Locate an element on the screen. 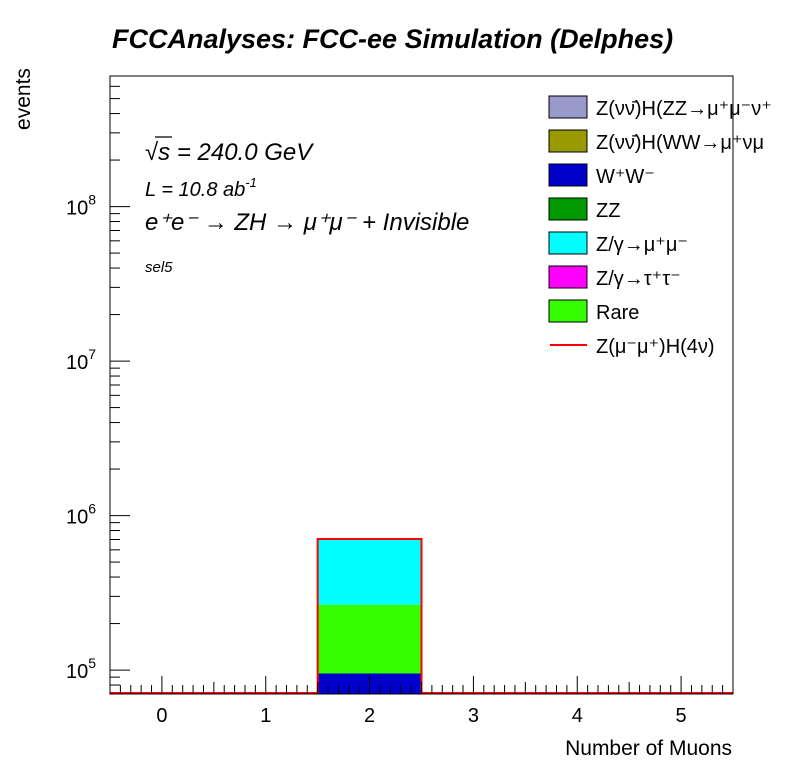  y-axis: 10⁵ 10⁶ 10⁷ 10⁸ is located at coordinates (98, 385).